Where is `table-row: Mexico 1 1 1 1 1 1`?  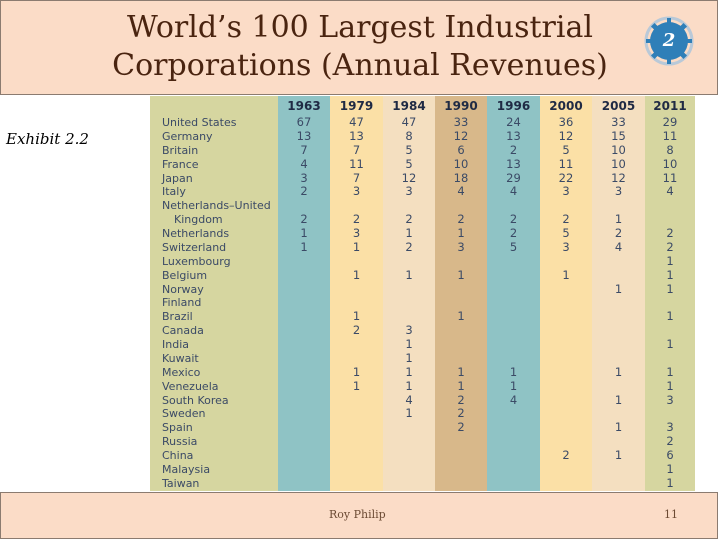
table-row: Mexico 1 1 1 1 1 1 is located at coordinates (422, 372).